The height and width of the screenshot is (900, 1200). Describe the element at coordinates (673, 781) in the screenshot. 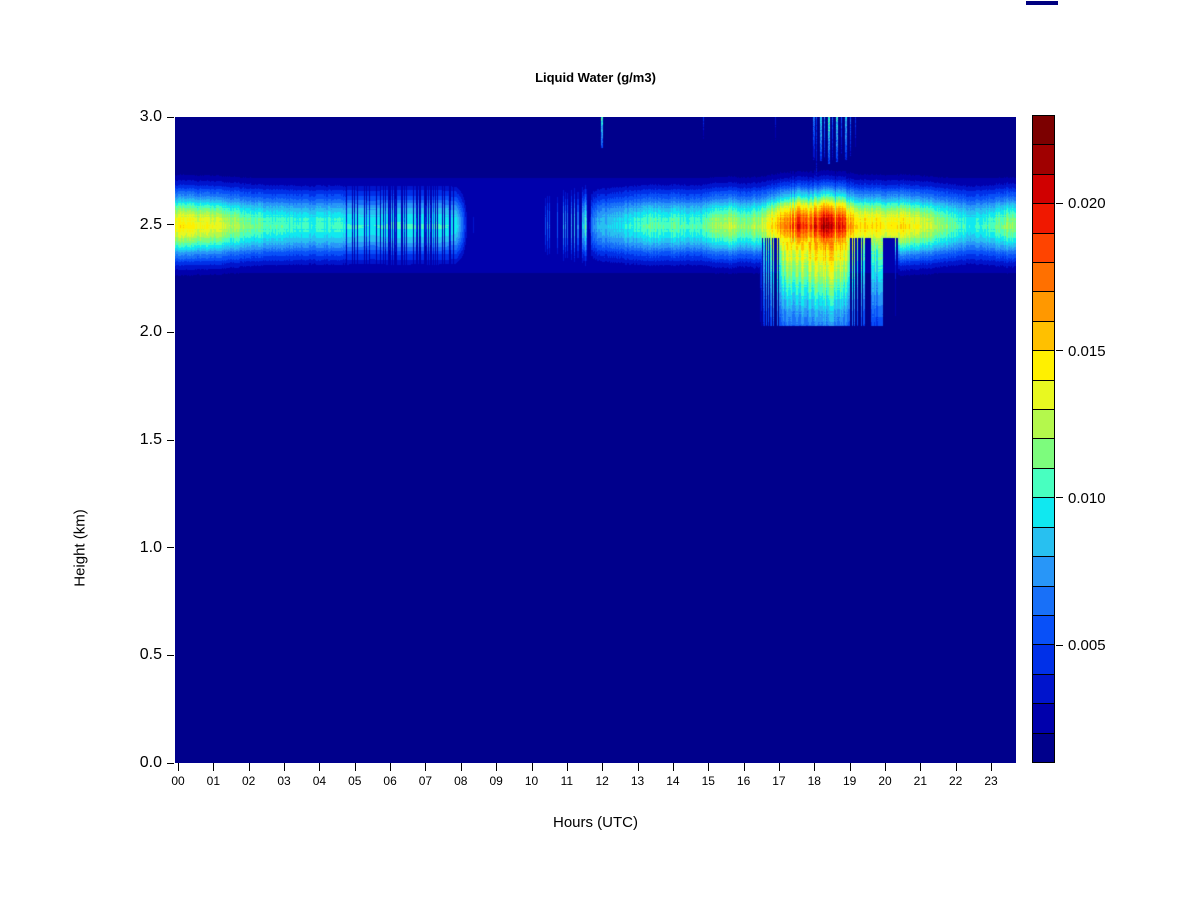

I see `x-axis-tick-label: 14` at that location.